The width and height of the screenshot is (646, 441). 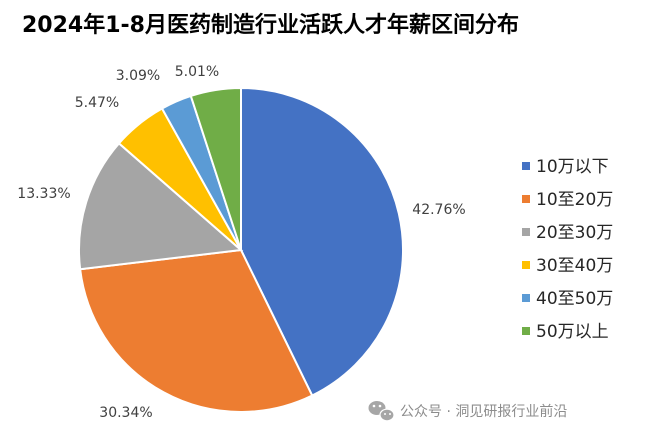 What do you see at coordinates (574, 200) in the screenshot?
I see `legend-label-2: 10至20万` at bounding box center [574, 200].